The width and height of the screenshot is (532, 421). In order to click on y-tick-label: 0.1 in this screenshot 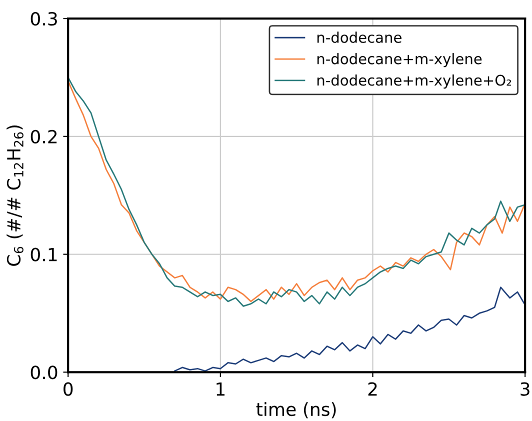, I will do `click(43, 255)`.